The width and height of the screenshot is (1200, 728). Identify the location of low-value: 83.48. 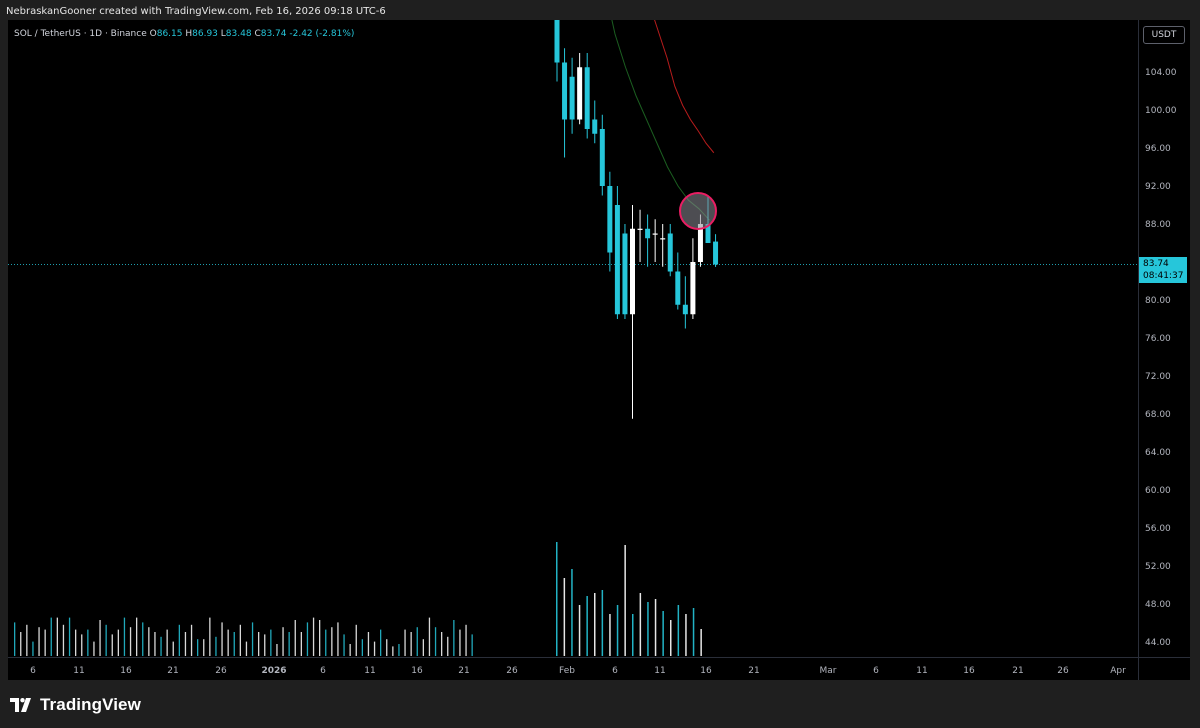
(238, 34).